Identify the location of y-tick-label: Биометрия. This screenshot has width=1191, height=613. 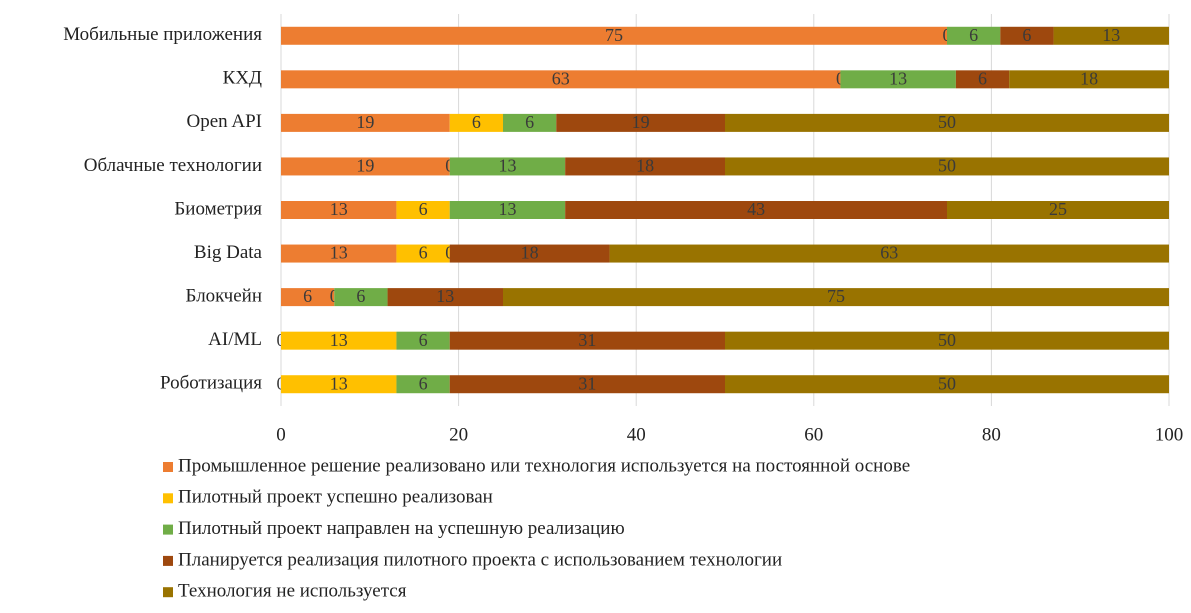
(218, 208).